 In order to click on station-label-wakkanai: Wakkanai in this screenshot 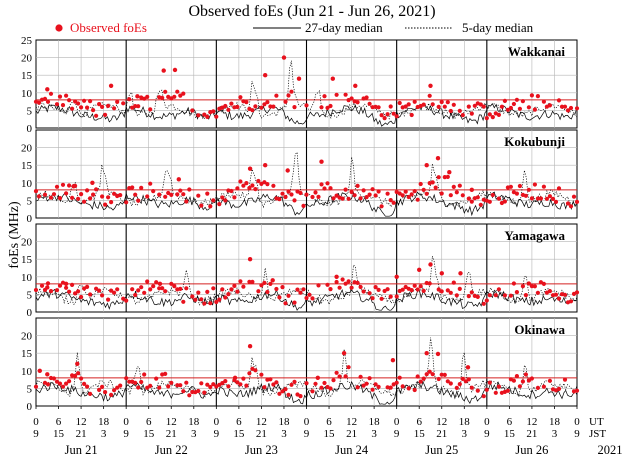, I will do `click(536, 51)`.